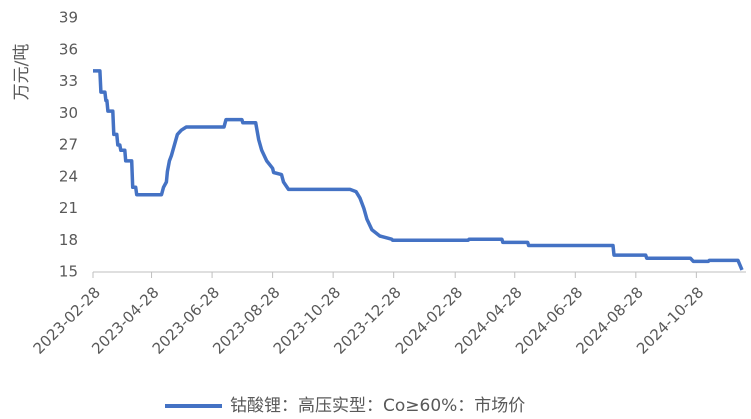 Image resolution: width=751 pixels, height=419 pixels. I want to click on y-tick-label: 33, so click(68, 81).